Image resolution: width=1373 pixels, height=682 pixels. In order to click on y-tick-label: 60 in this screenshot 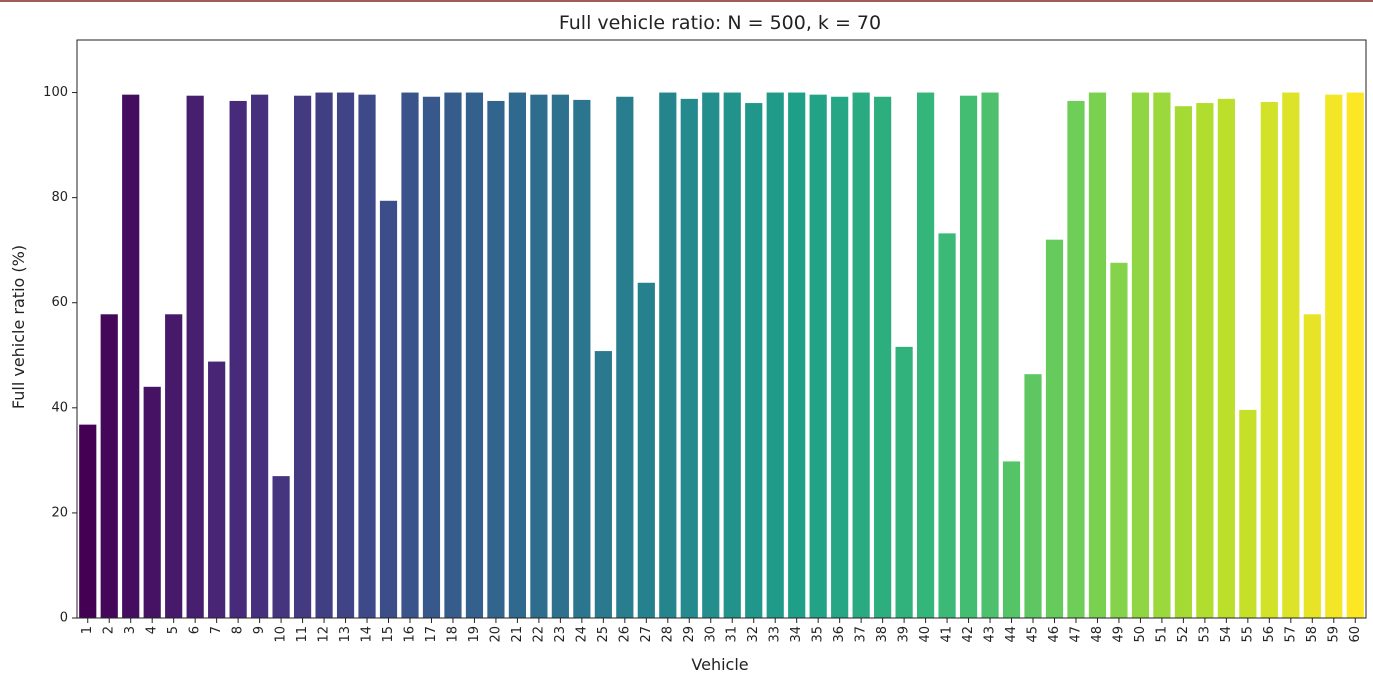, I will do `click(59, 302)`.